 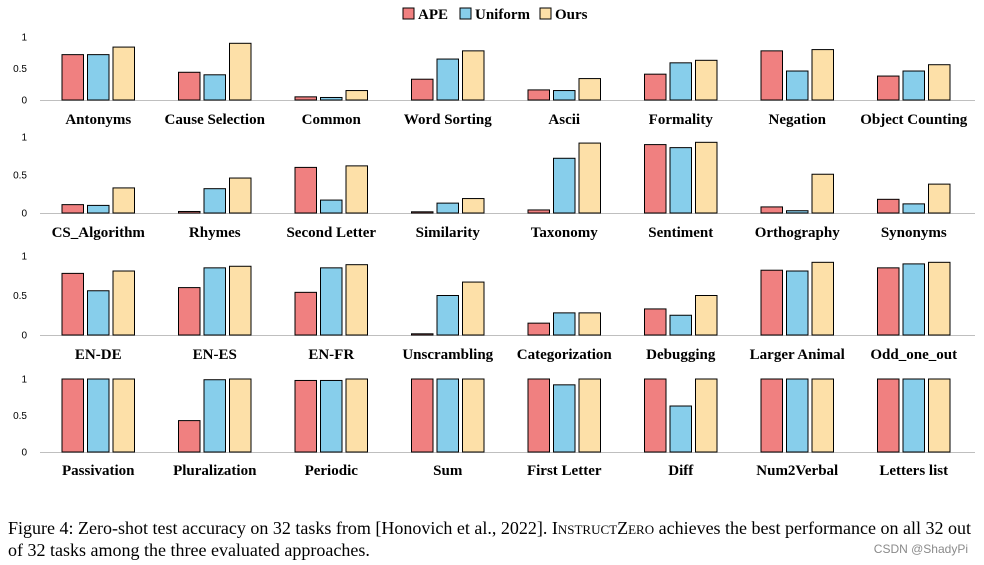 I want to click on category-label: CS_Algorithm, so click(x=99, y=233).